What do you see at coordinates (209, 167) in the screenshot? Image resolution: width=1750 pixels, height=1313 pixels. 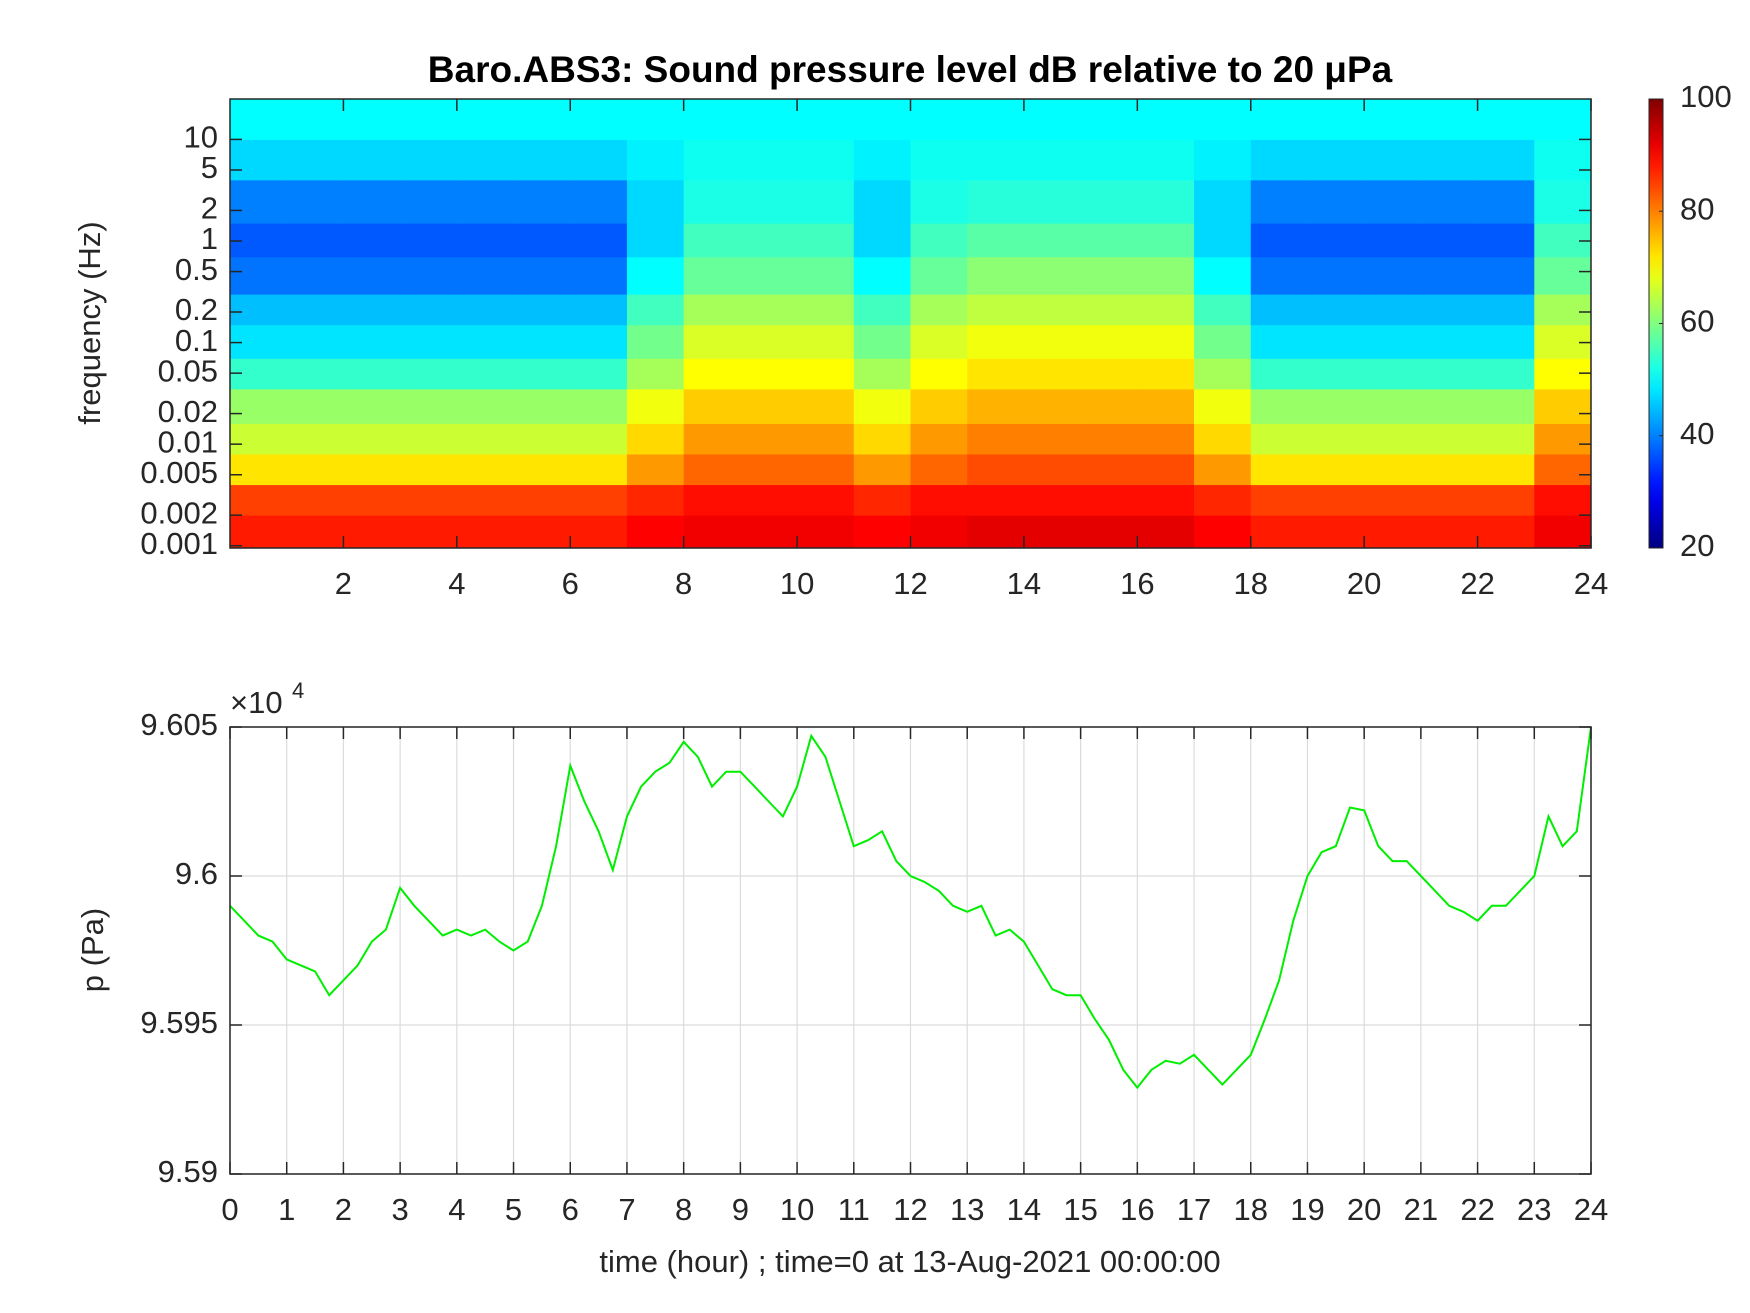 I see `y-tick-label: 5` at bounding box center [209, 167].